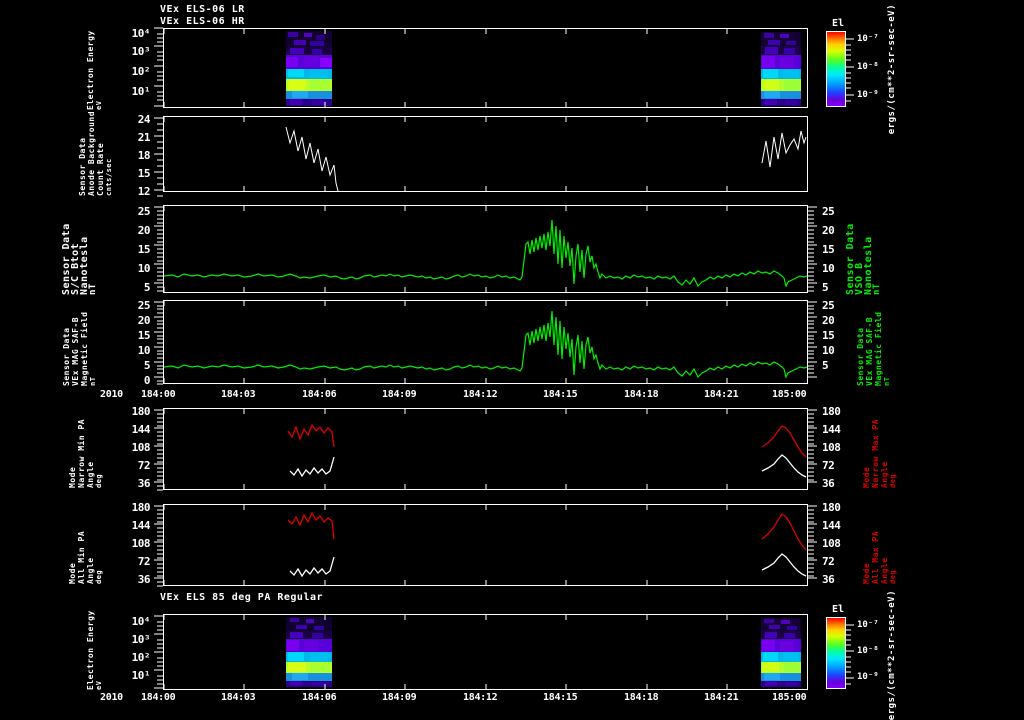 Image resolution: width=1024 pixels, height=720 pixels. I want to click on colorbar-1-units: ergs/(cm**2-sr-sec-eV), so click(892, 69).